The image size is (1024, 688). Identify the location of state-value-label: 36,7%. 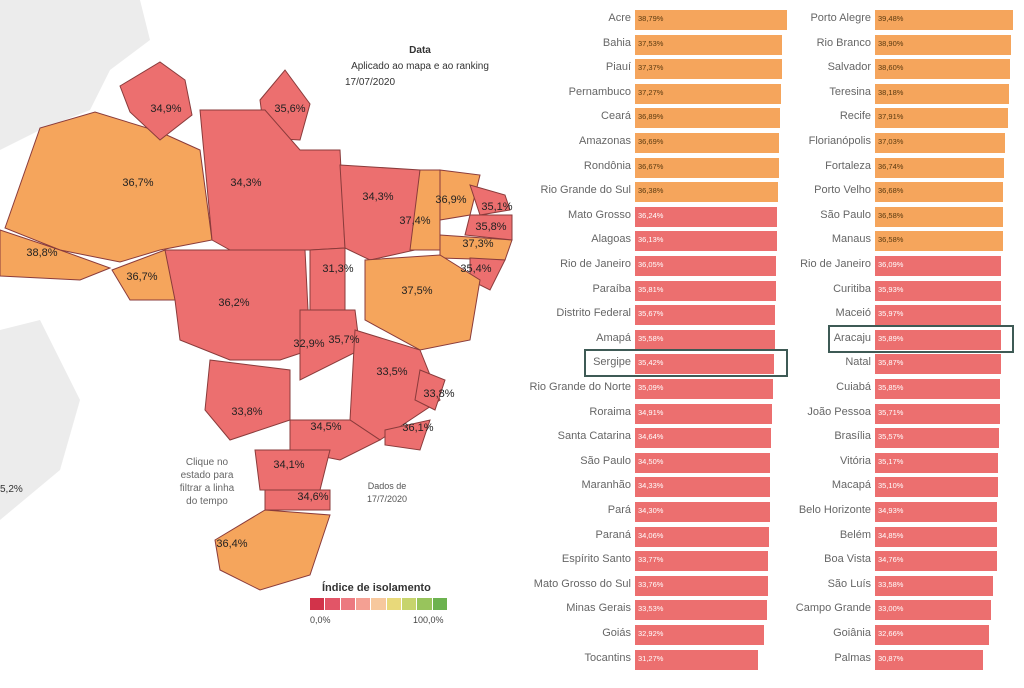
(141, 277).